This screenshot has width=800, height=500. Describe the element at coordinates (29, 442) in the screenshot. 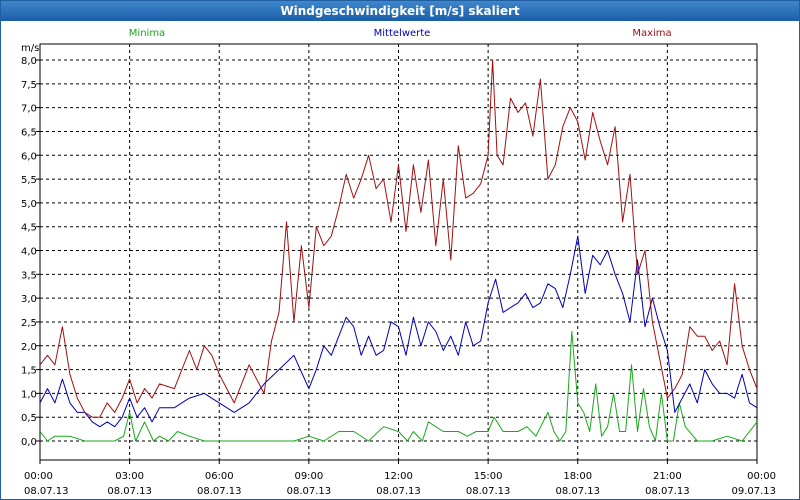

I see `y-tick-label: 0,0` at that location.